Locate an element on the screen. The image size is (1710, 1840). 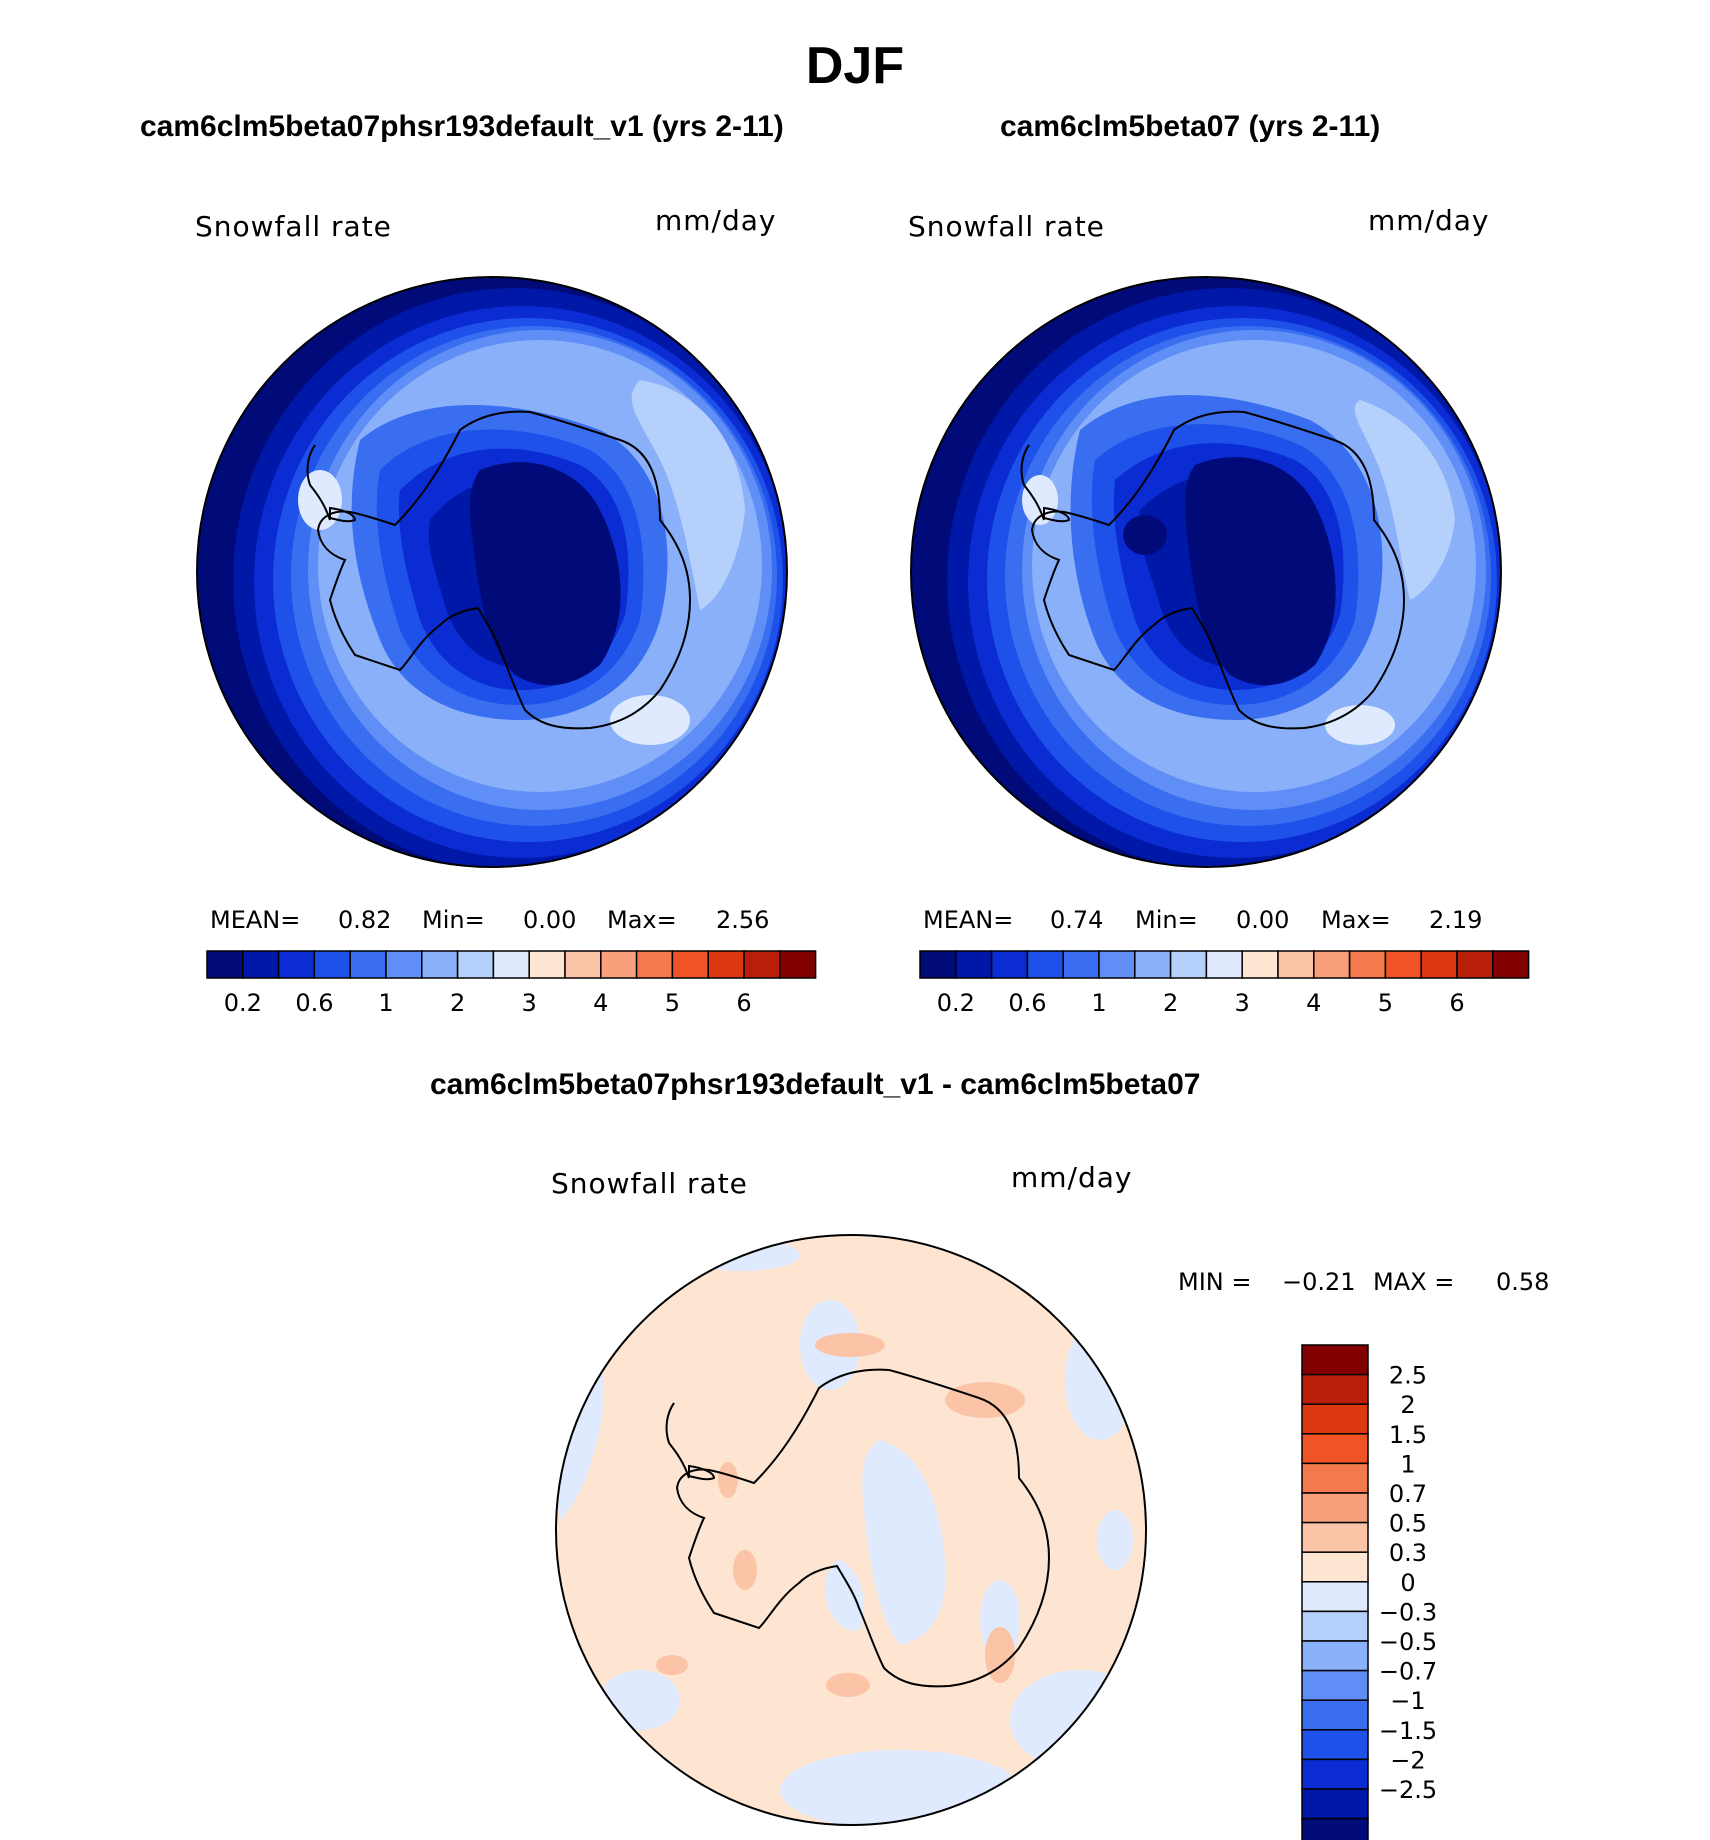
right-colorbar-tick-label: 0.6 is located at coordinates (1027, 1003).